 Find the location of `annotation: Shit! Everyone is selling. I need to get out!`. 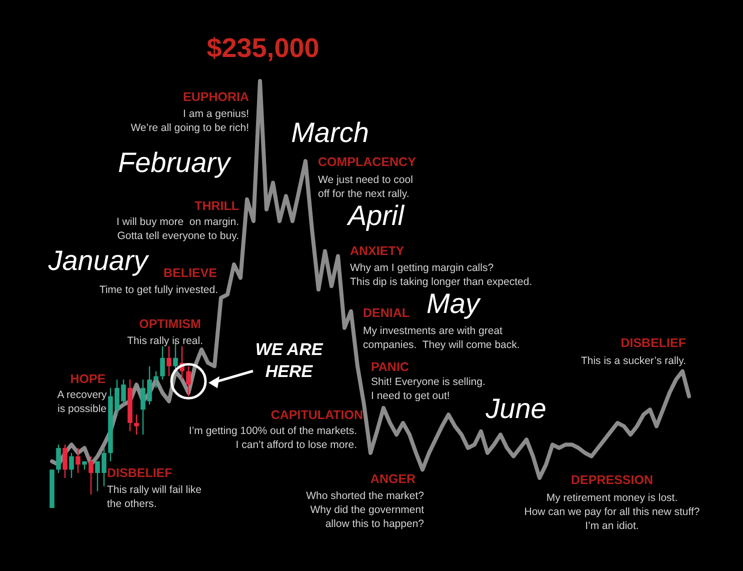

annotation: Shit! Everyone is selling. I need to get out! is located at coordinates (428, 389).